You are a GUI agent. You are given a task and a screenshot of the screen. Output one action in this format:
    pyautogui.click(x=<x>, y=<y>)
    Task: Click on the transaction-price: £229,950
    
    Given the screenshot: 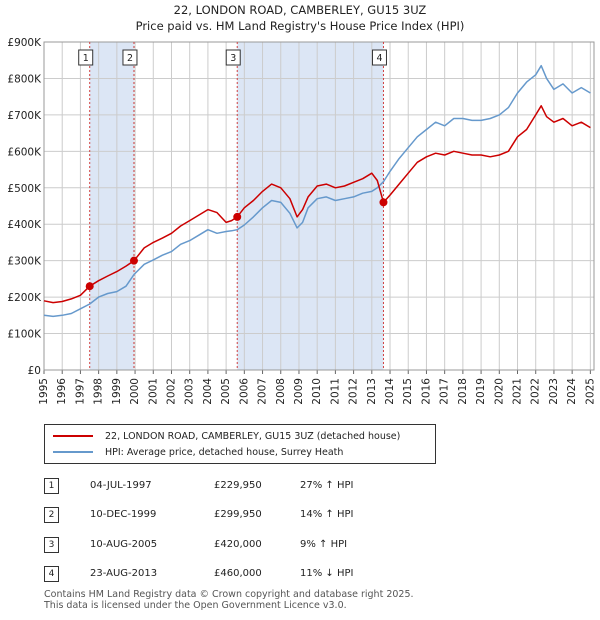 What is the action you would take?
    pyautogui.click(x=238, y=485)
    